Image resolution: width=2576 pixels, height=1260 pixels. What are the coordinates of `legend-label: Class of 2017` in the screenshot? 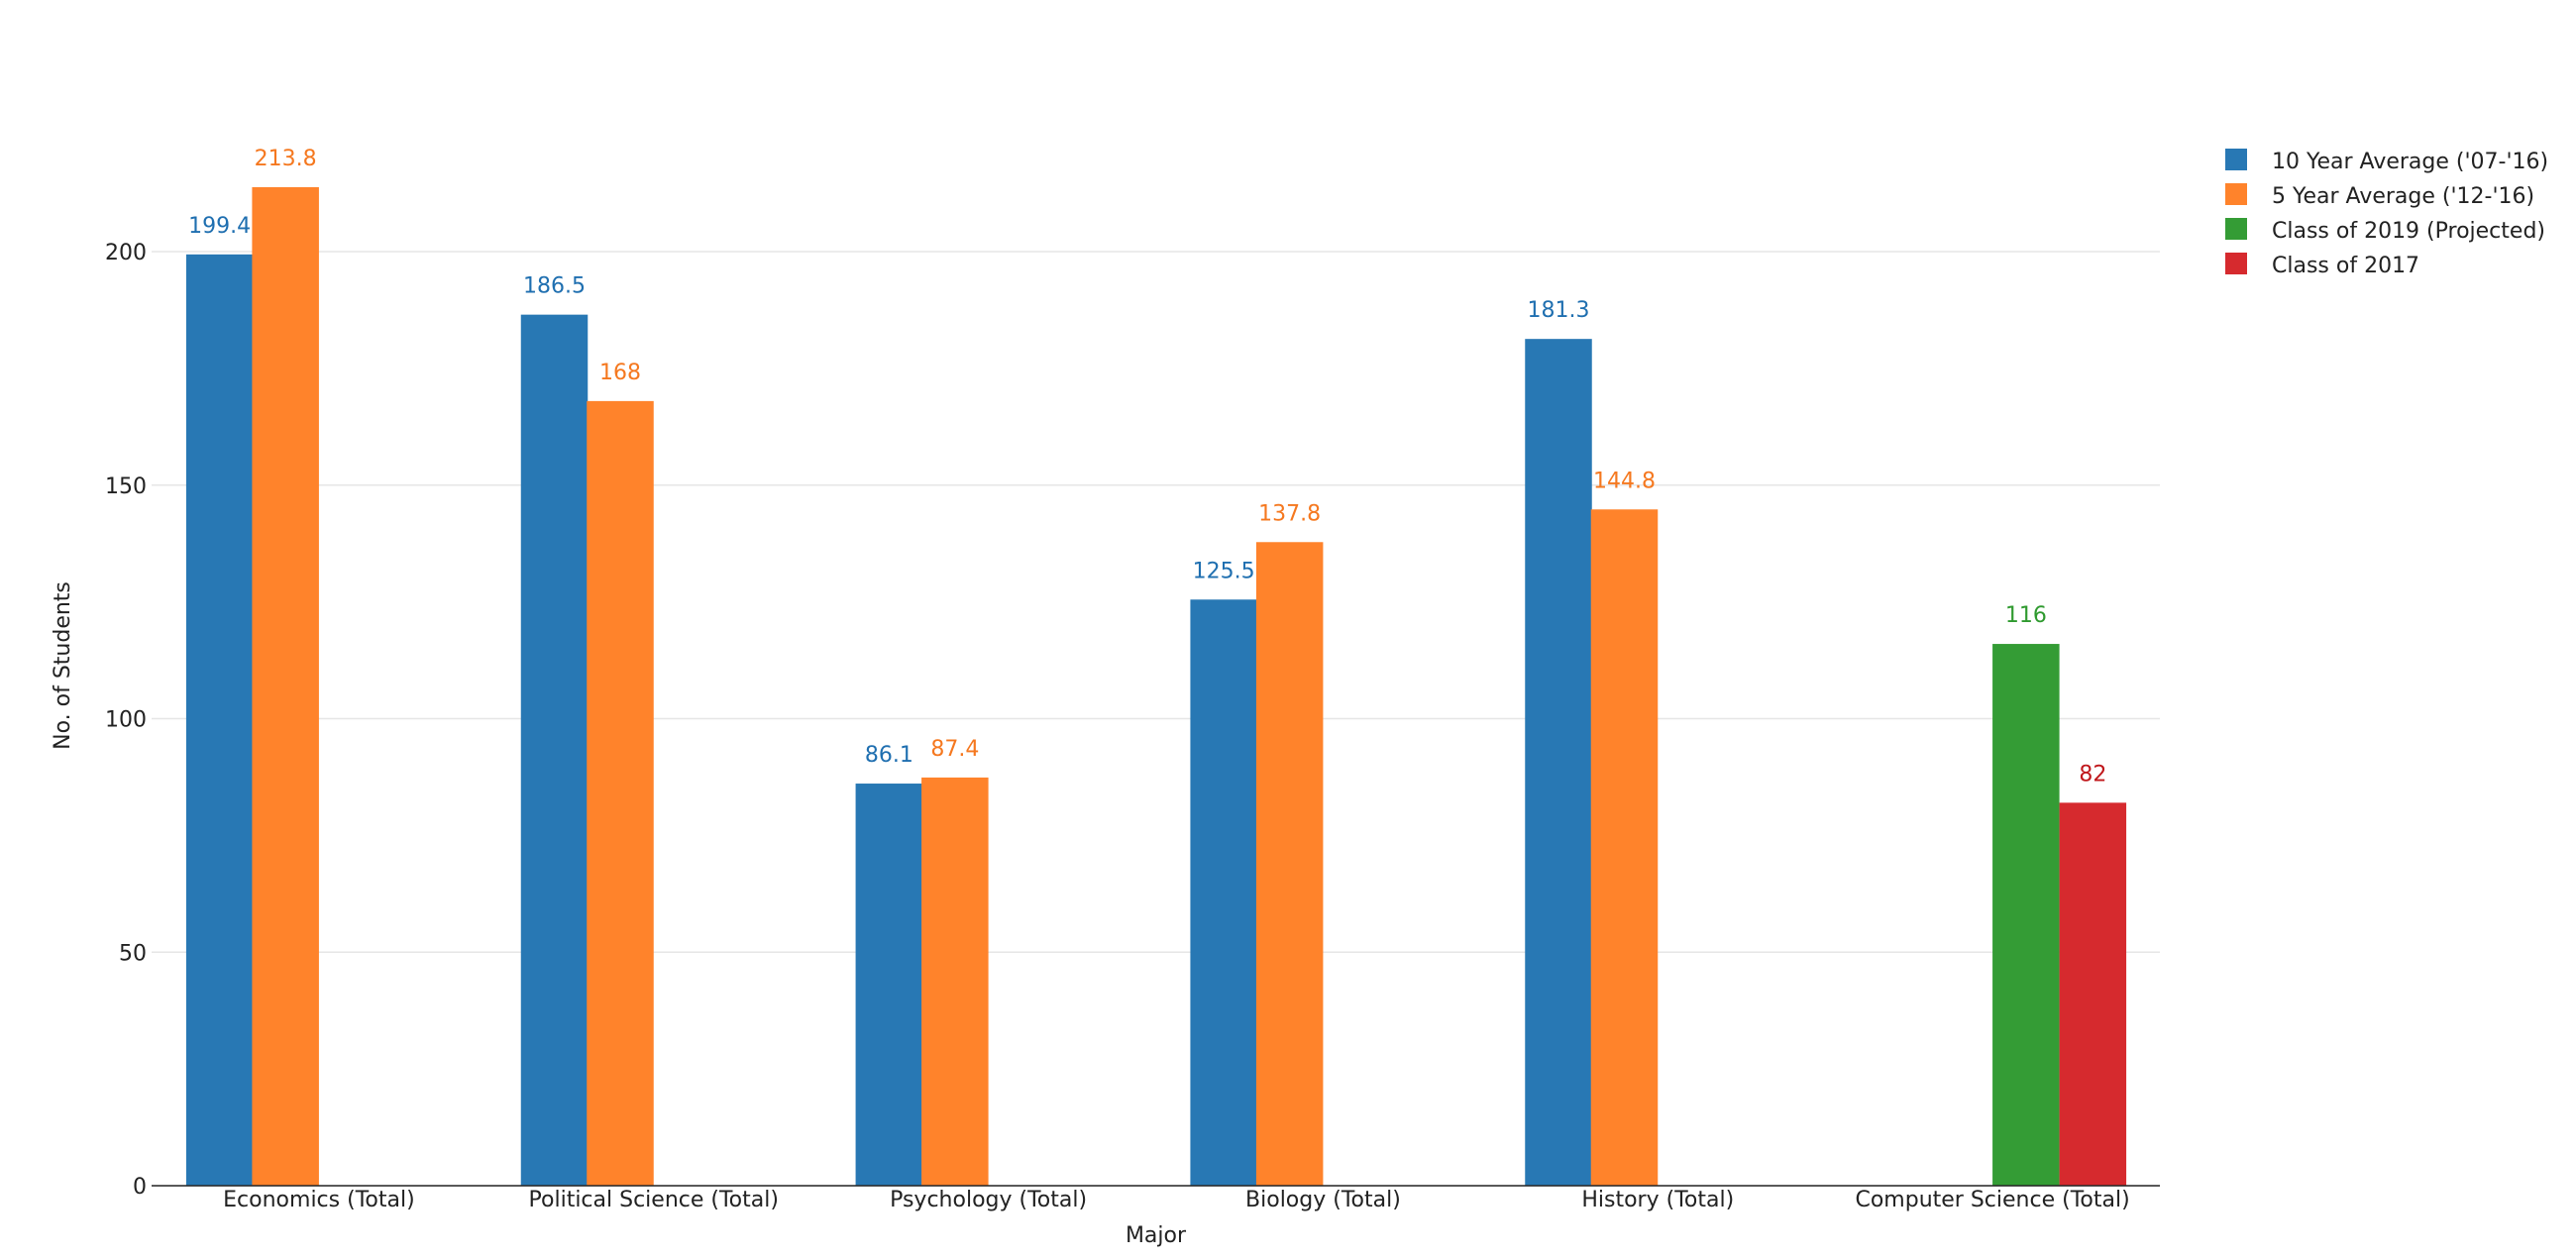 It's located at (2346, 266).